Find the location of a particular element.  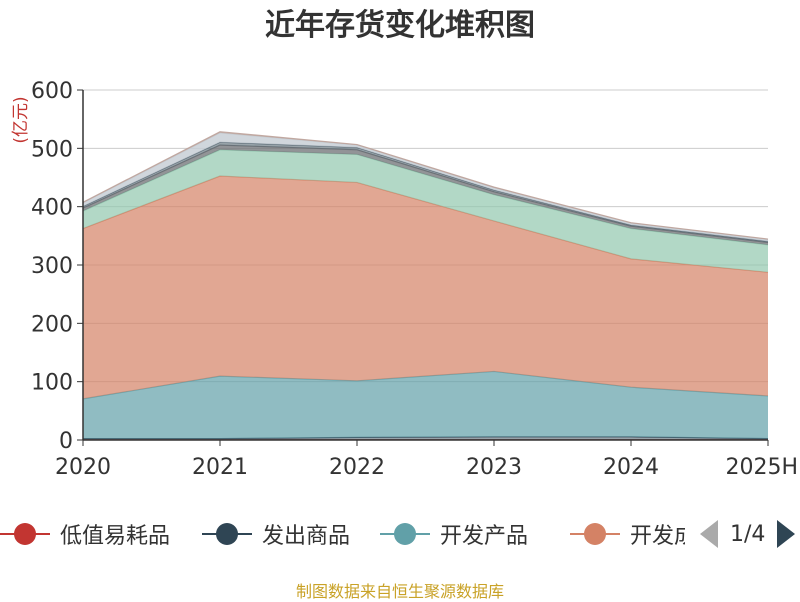

legend-items: 低值易耗品 发出商品 开发产品 开发成本 is located at coordinates (342, 534).